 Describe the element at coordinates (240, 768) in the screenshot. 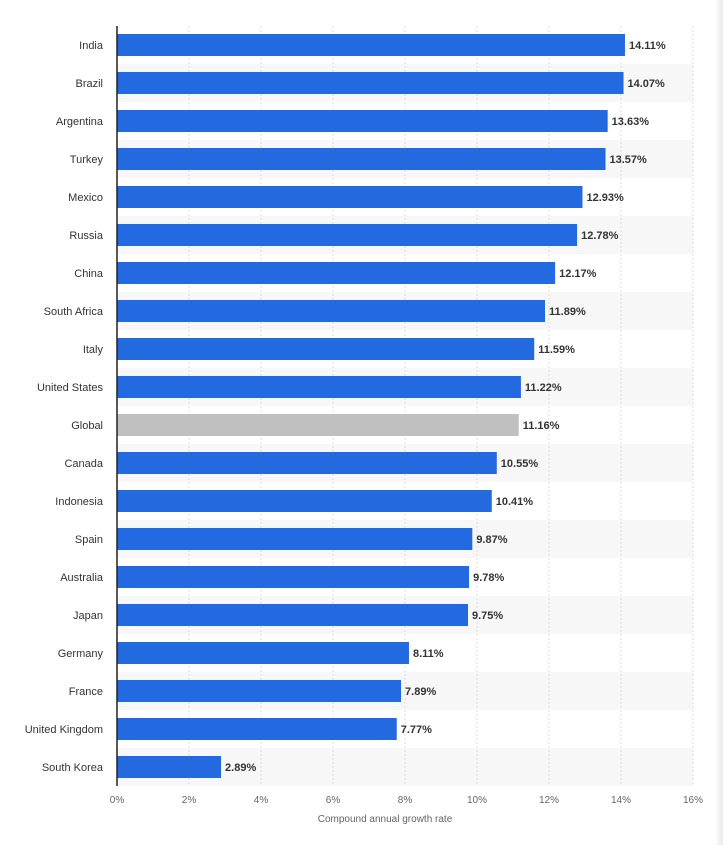

I see `value-label-south-korea: 2.89%` at that location.